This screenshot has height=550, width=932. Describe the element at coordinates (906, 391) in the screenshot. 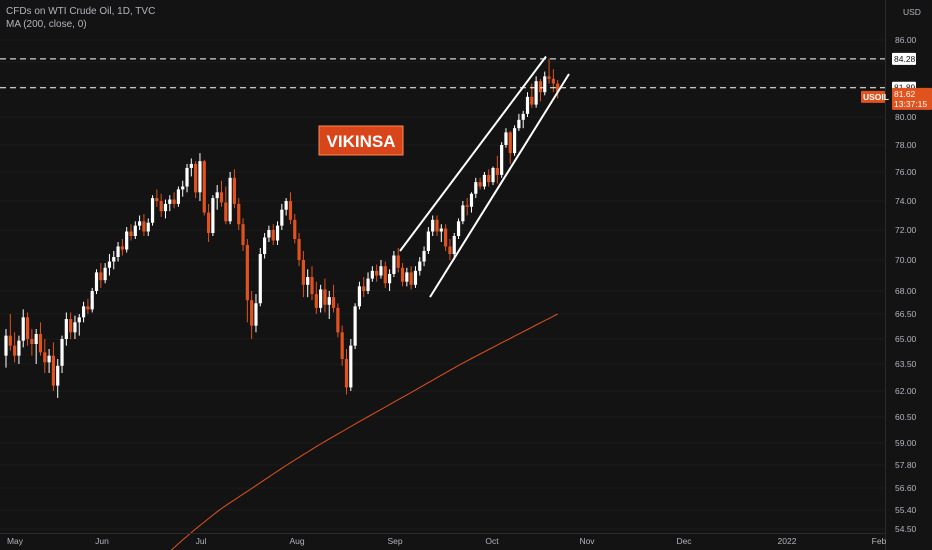

I see `price-tick-label: 62.00` at that location.